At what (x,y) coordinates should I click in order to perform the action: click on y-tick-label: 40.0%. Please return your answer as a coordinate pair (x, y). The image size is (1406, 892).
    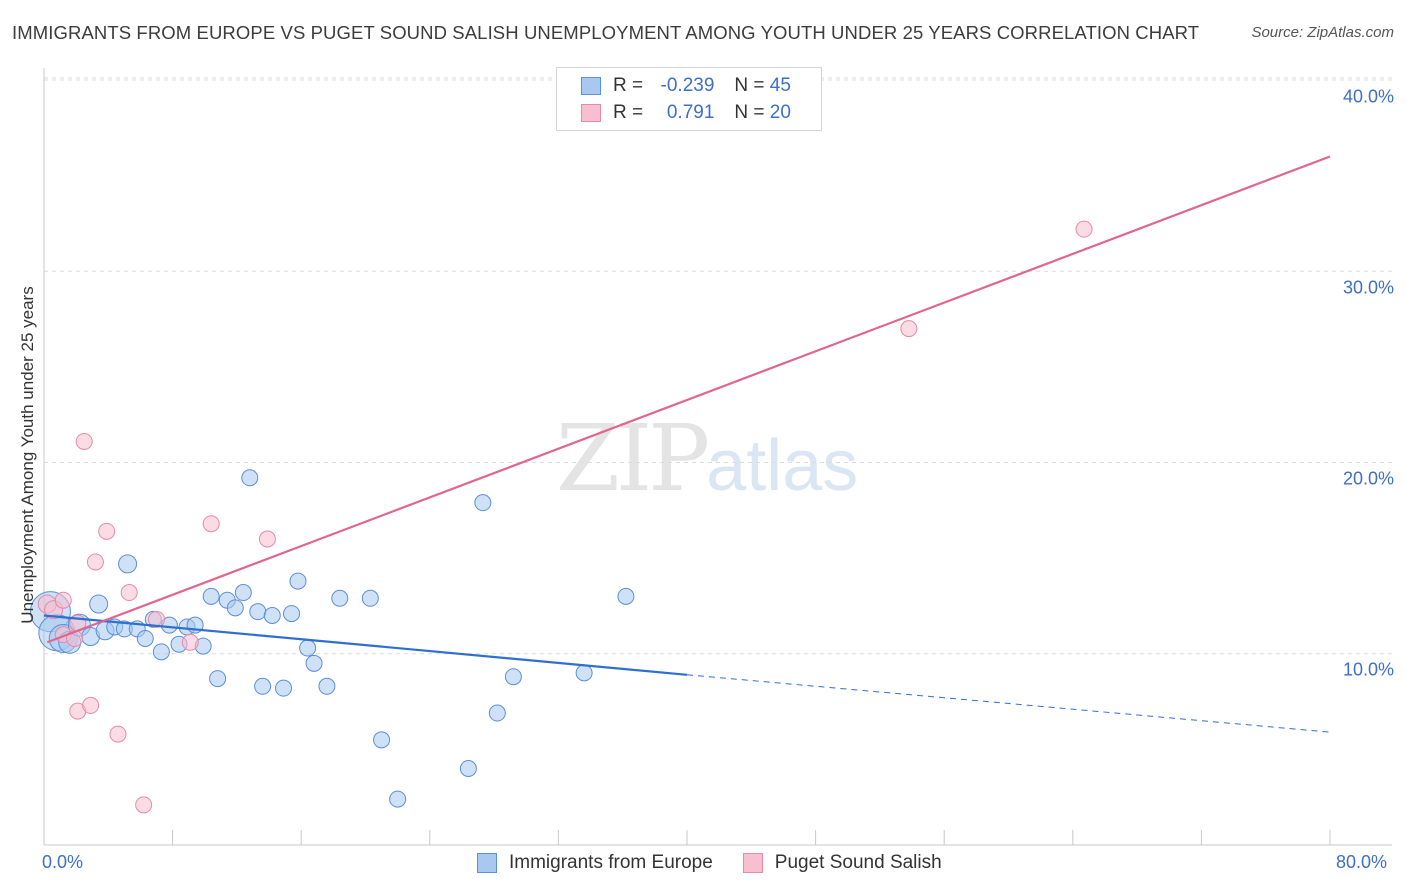
    Looking at the image, I should click on (1368, 96).